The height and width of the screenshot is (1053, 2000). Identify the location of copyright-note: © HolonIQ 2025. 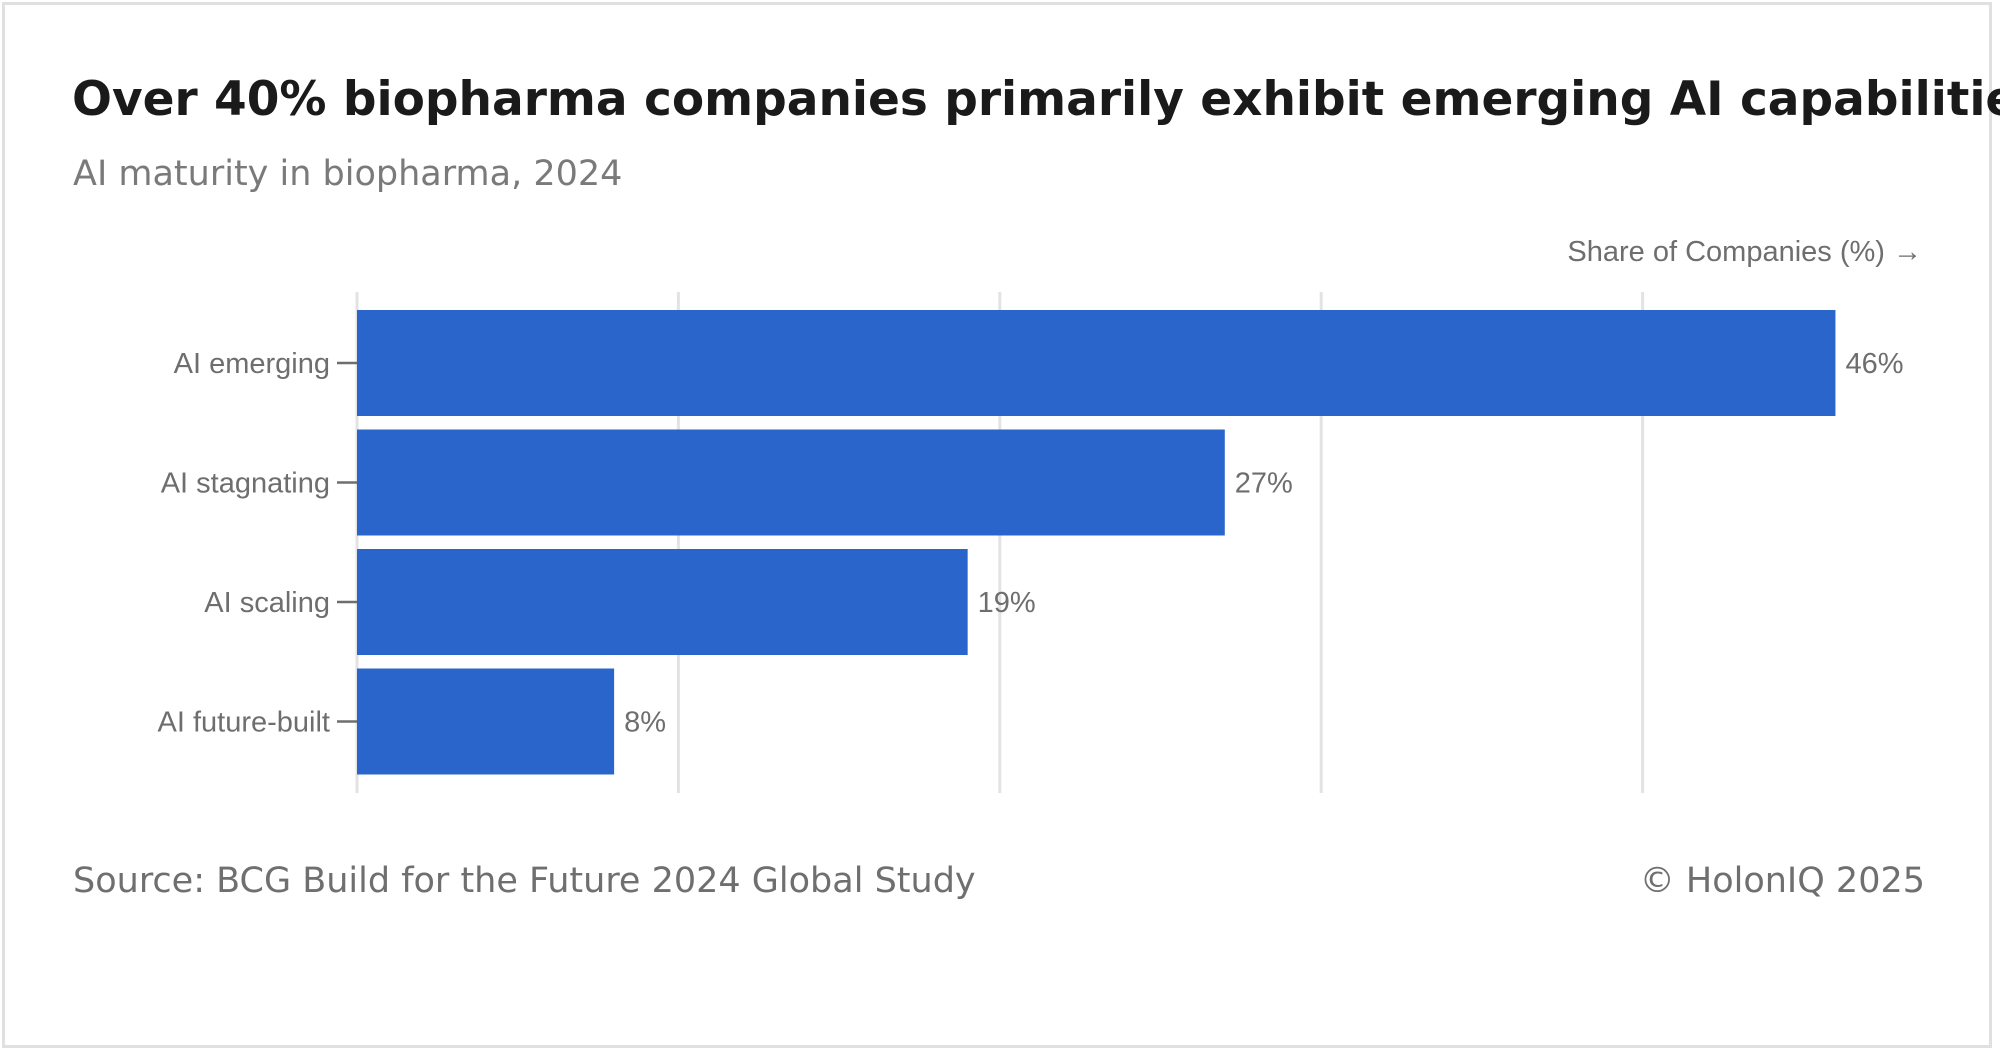
(1782, 881).